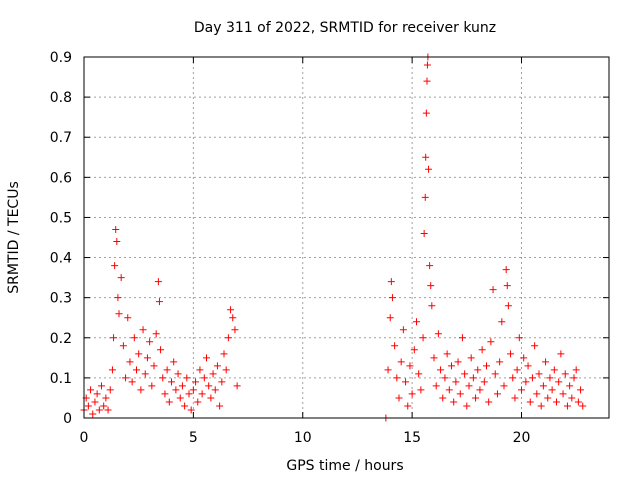 Image resolution: width=640 pixels, height=480 pixels. I want to click on x-tick-label: 20, so click(522, 438).